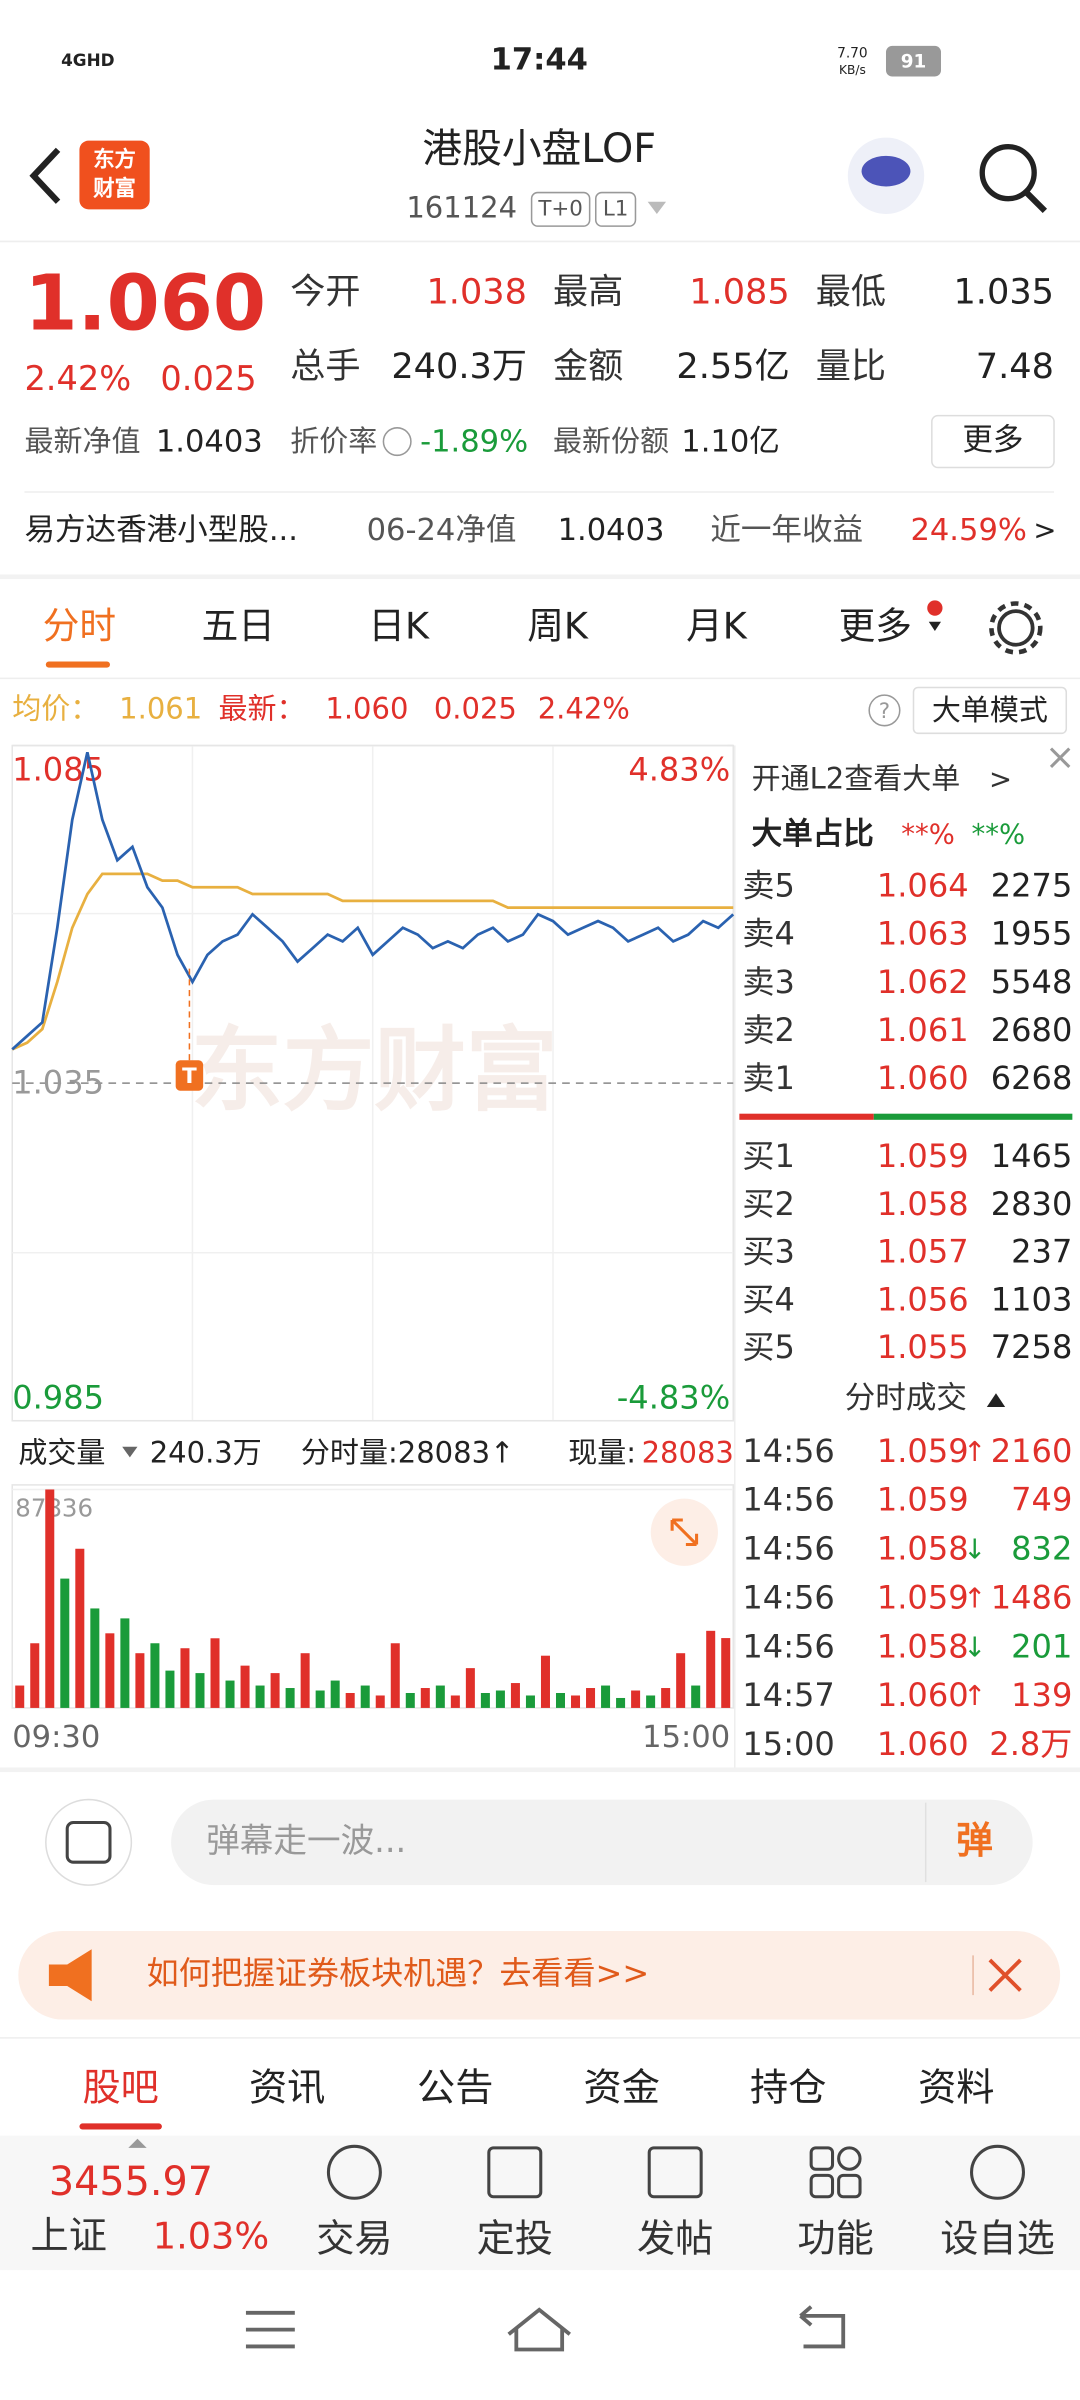 The image size is (1080, 2400). Describe the element at coordinates (270, 2329) in the screenshot. I see `menu-button` at that location.